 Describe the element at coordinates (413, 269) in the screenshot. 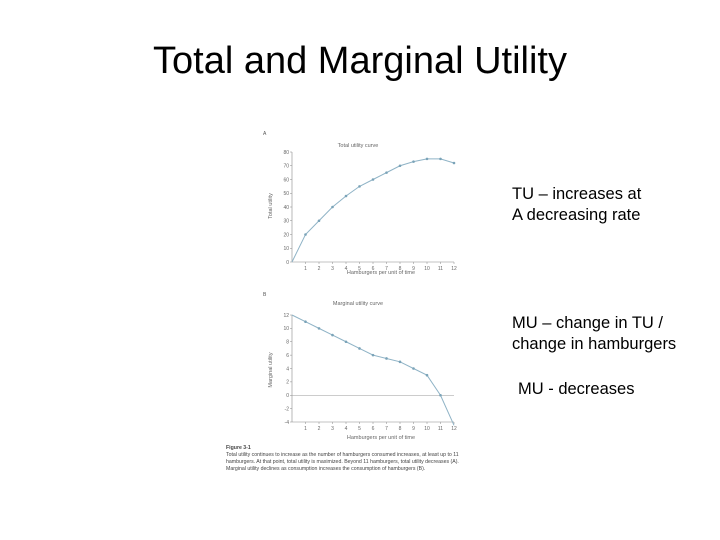

I see `chart-a-xtick-label: 9` at that location.